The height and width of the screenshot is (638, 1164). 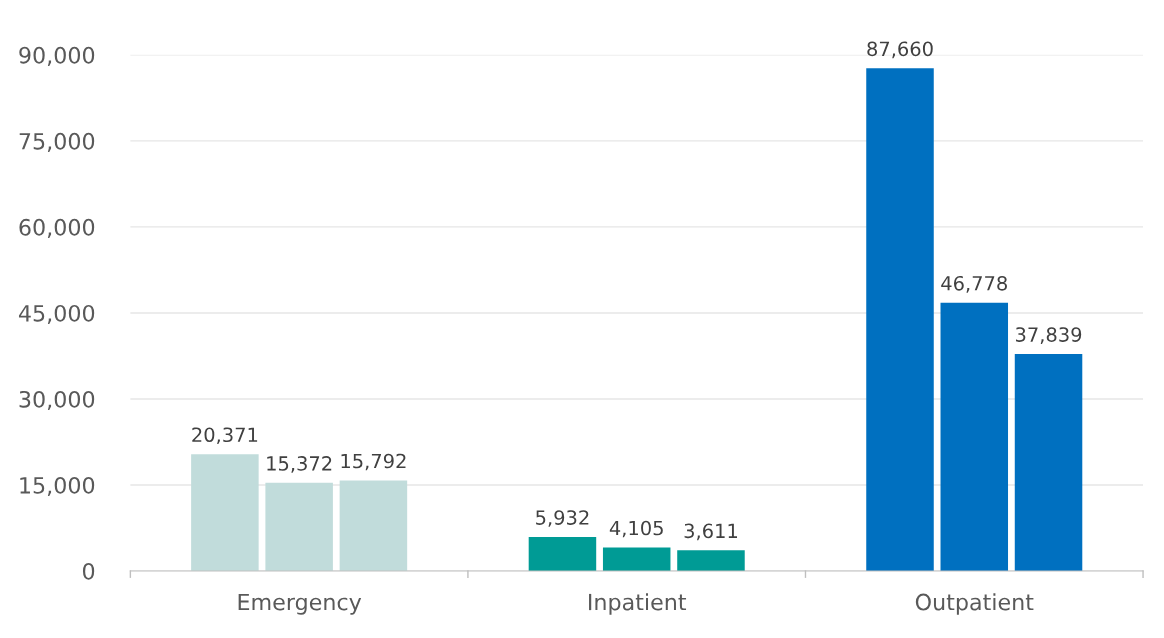 What do you see at coordinates (299, 464) in the screenshot?
I see `data-label: 15,372` at bounding box center [299, 464].